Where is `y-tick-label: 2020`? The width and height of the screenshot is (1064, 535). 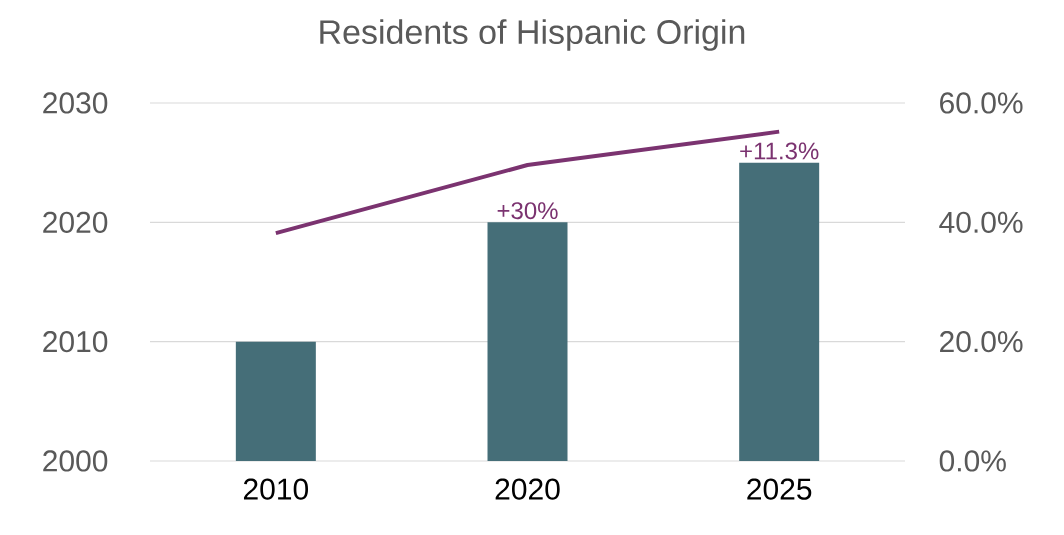 y-tick-label: 2020 is located at coordinates (75, 222).